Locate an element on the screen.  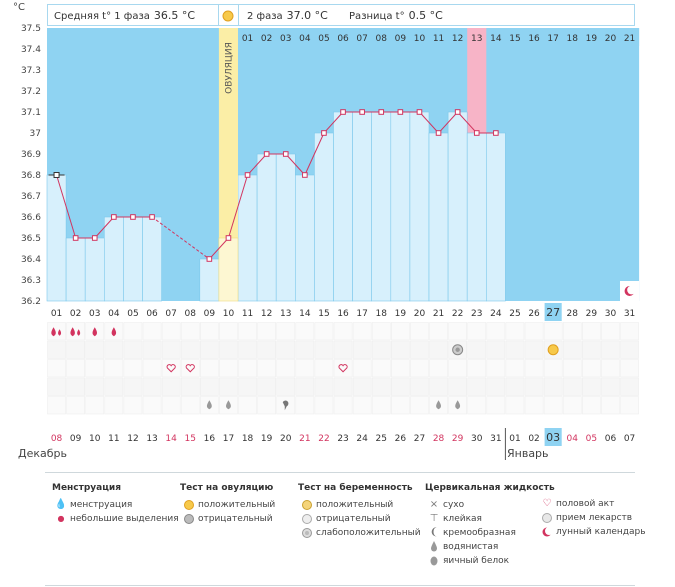
y-tick-label: 37.1 is located at coordinates (31, 113).